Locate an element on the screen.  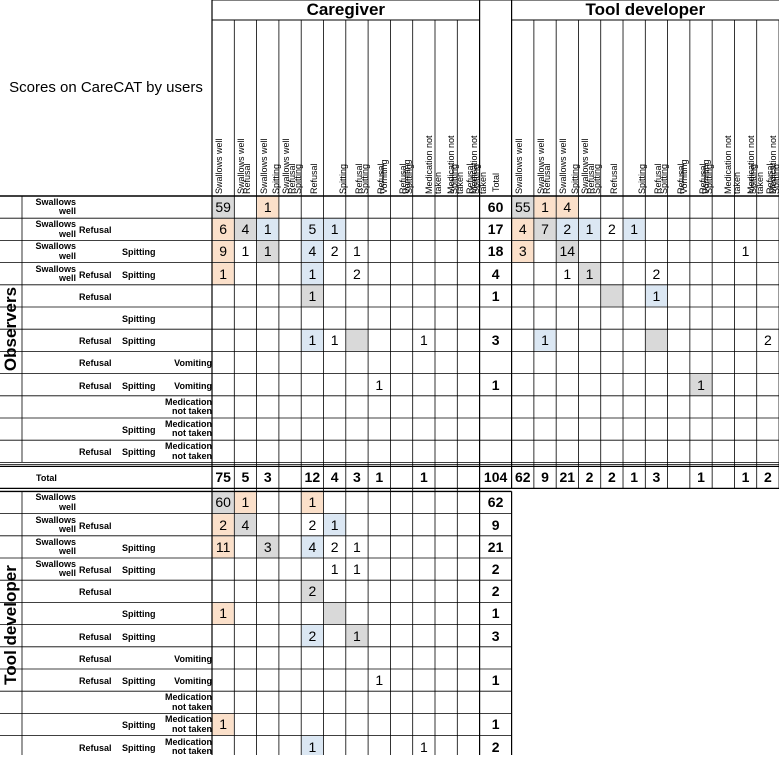
tooldev-col-total: 9 is located at coordinates (545, 477).